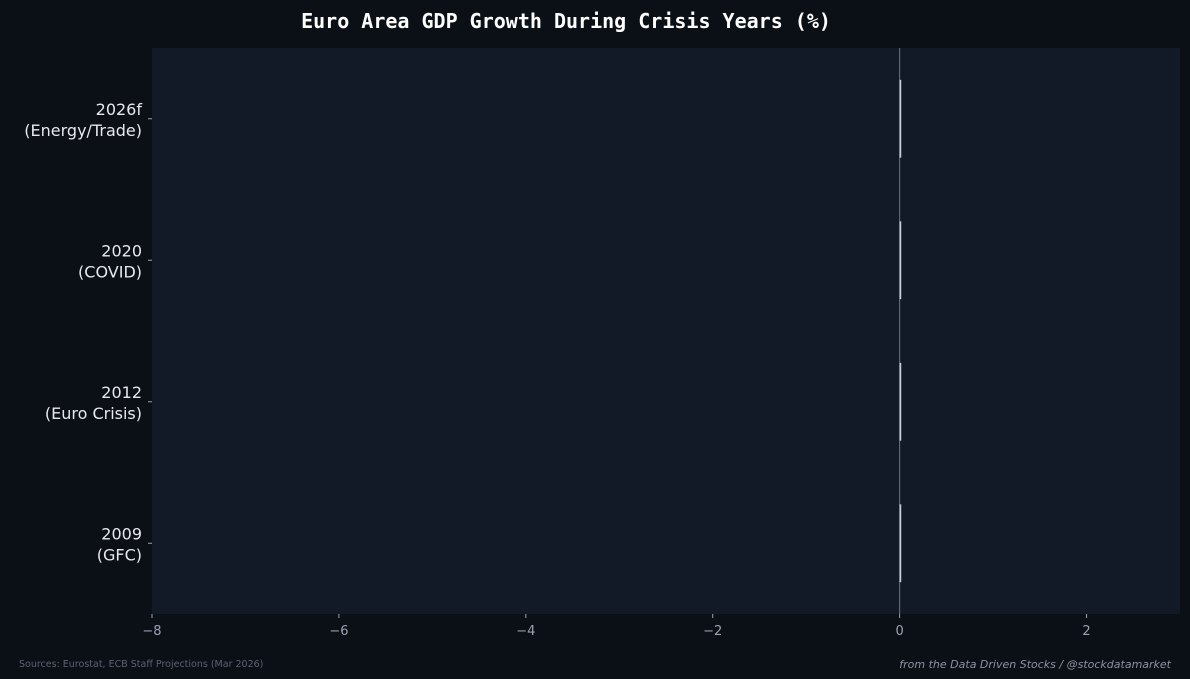 Image resolution: width=1190 pixels, height=679 pixels. Describe the element at coordinates (151, 631) in the screenshot. I see `x-tick-label: −8` at that location.